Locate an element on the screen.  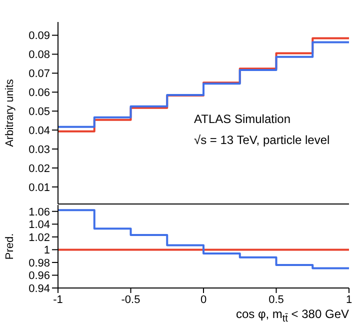
y-tick-label: 0.98 is located at coordinates (39, 263).